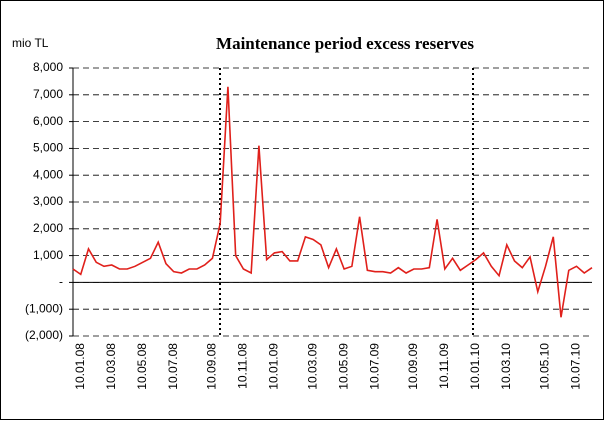  What do you see at coordinates (48, 174) in the screenshot?
I see `y-tick-label: 4,000` at bounding box center [48, 174].